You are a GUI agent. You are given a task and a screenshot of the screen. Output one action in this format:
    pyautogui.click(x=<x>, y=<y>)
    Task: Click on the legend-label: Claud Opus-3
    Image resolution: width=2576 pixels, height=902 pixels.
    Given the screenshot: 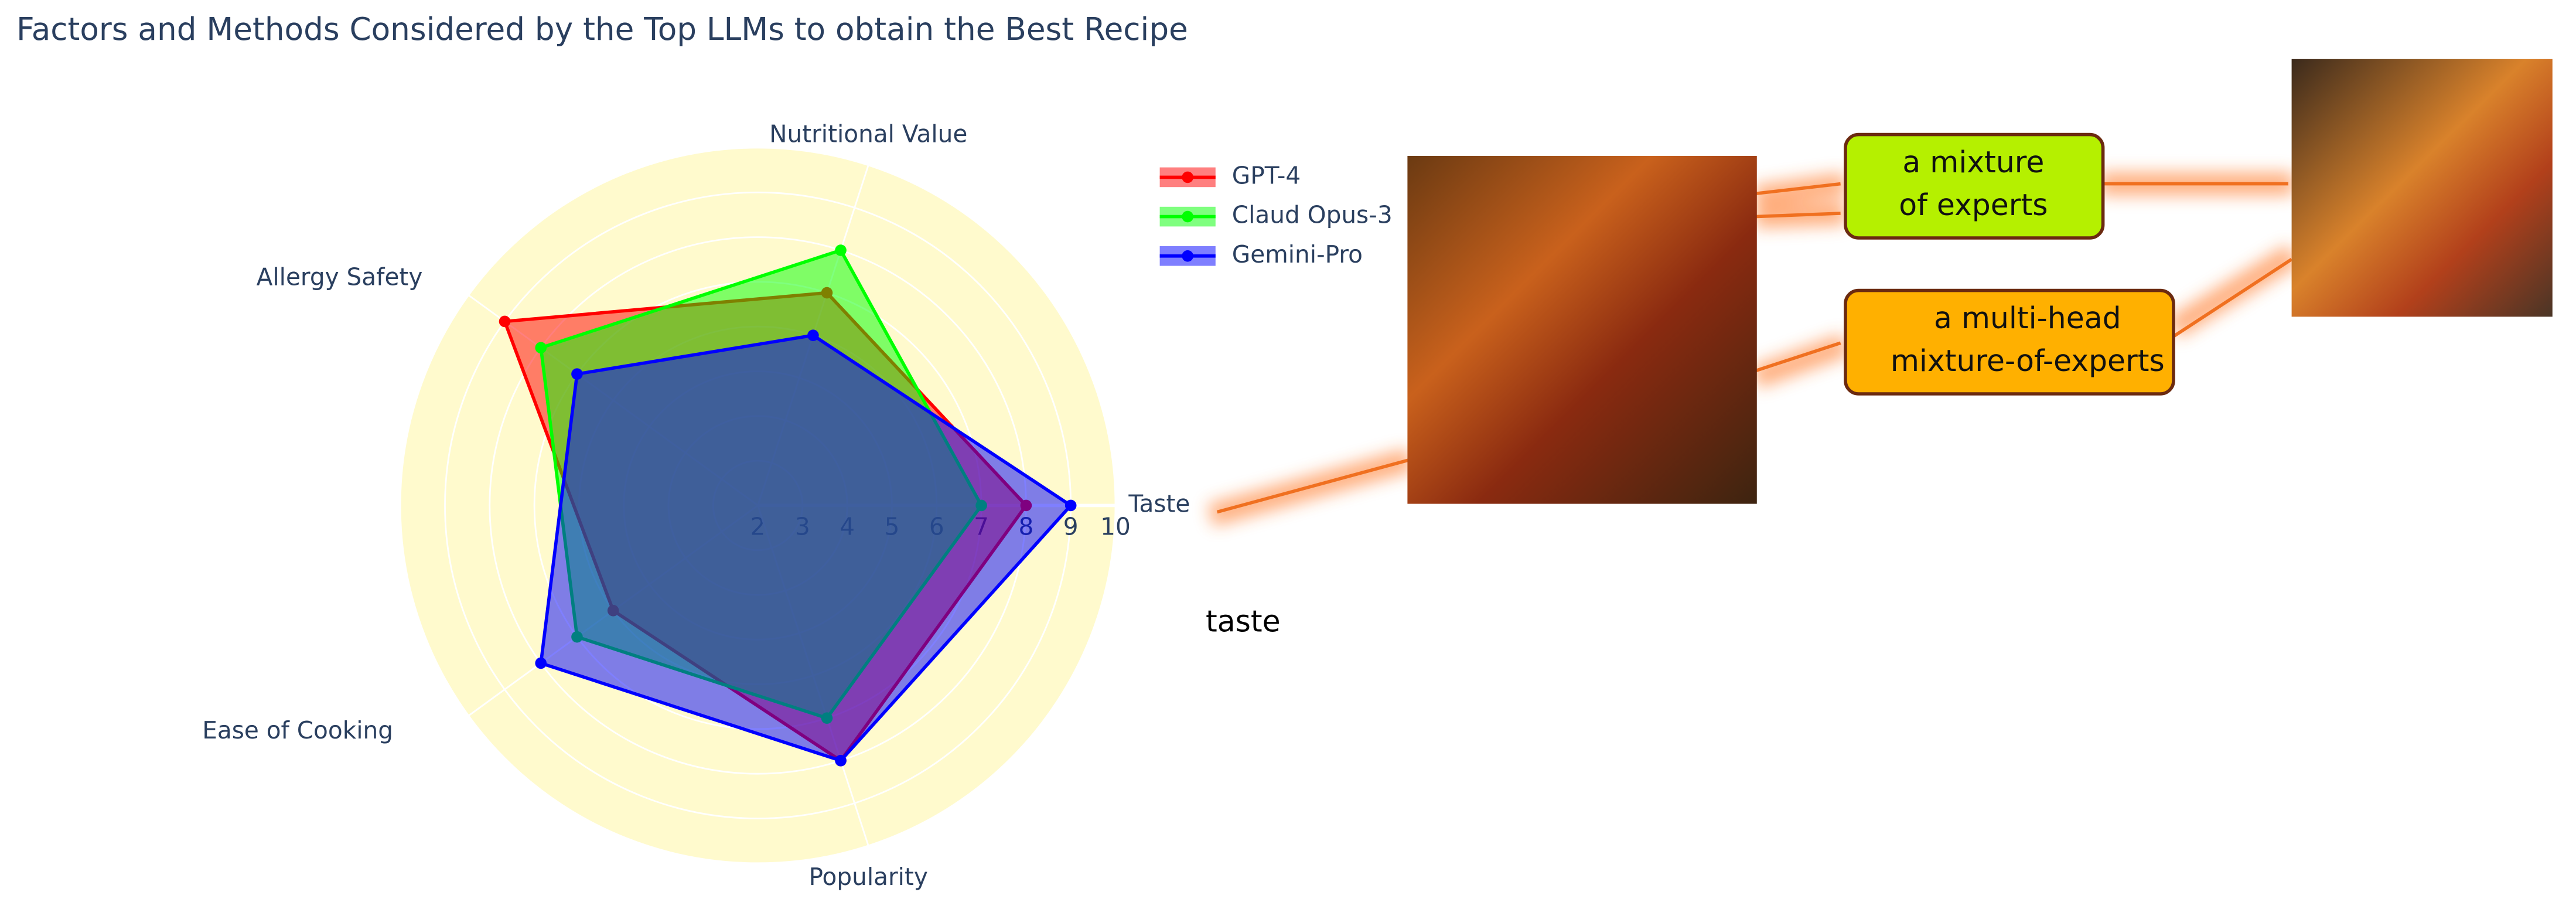 What is the action you would take?
    pyautogui.click(x=1312, y=215)
    